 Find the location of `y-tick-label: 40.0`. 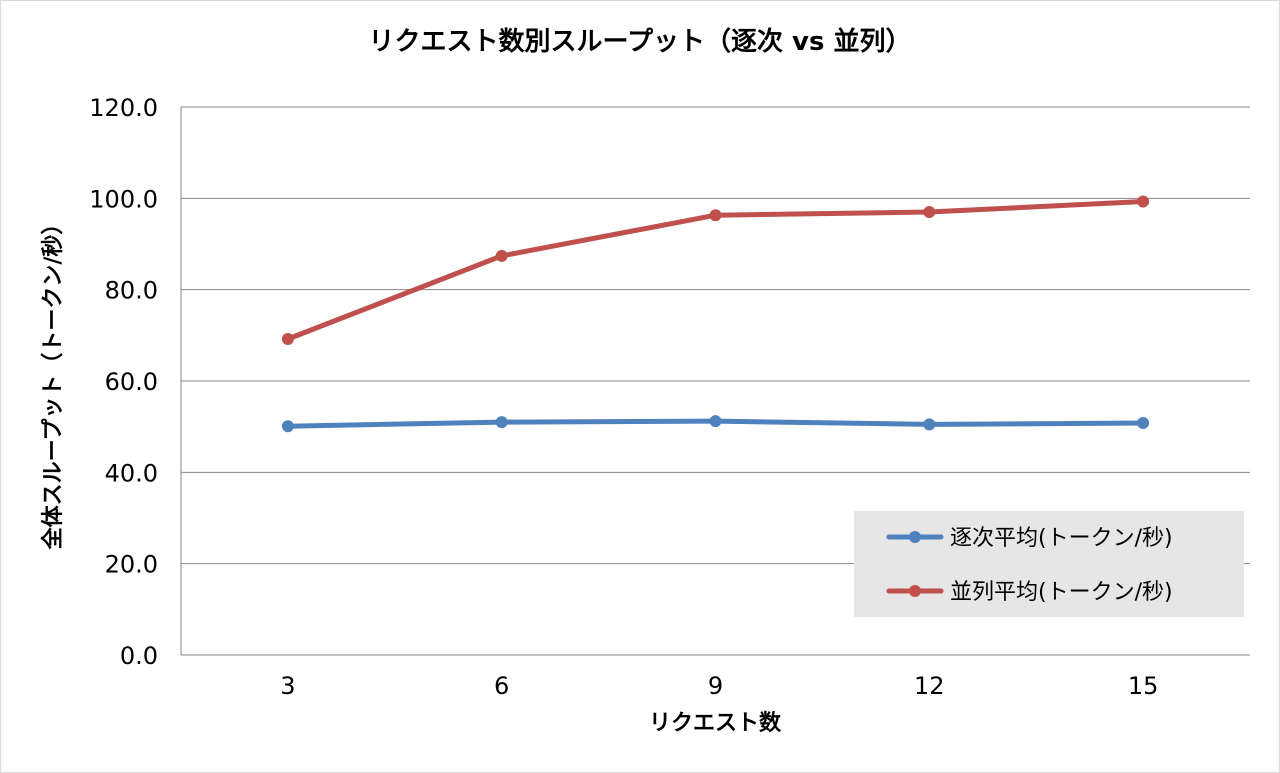

y-tick-label: 40.0 is located at coordinates (131, 473).